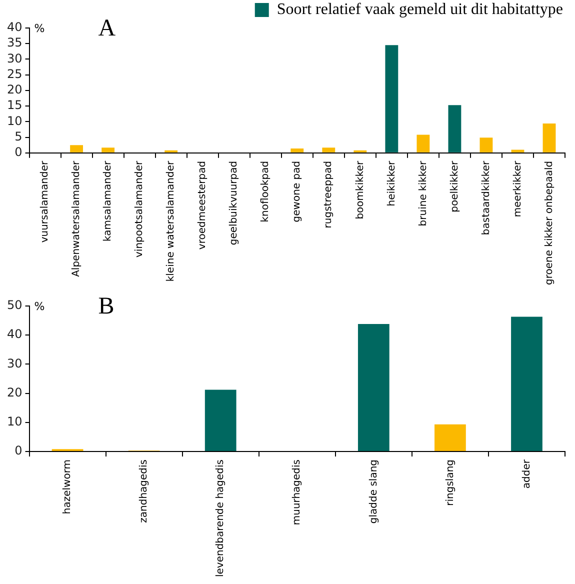  Describe the element at coordinates (14, 73) in the screenshot. I see `y-tick-label: 25` at that location.